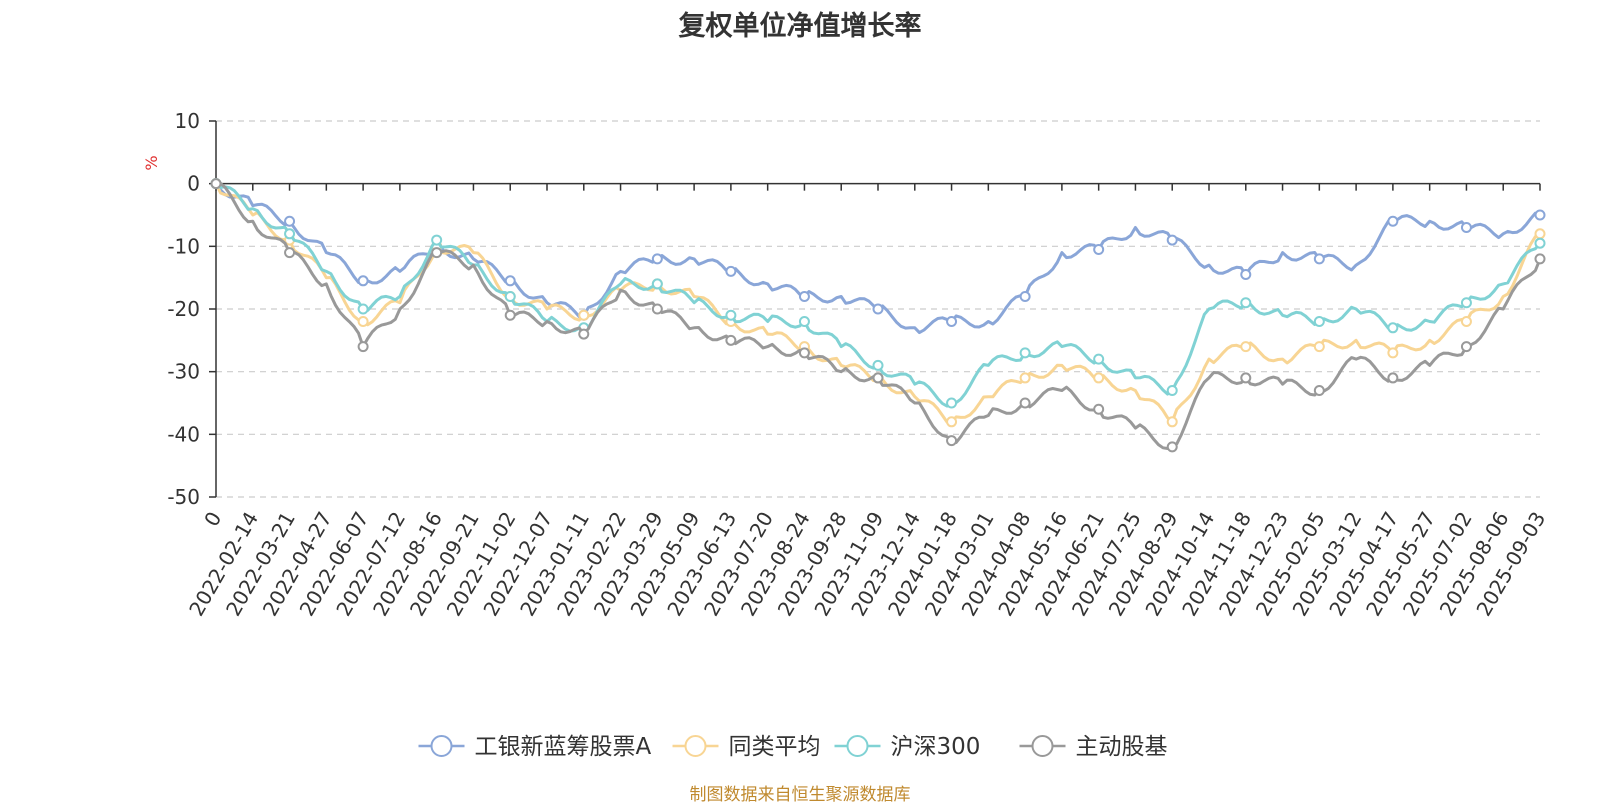  Describe the element at coordinates (800, 795) in the screenshot. I see `source-note: 制图数据来自恒生聚源数据库` at that location.